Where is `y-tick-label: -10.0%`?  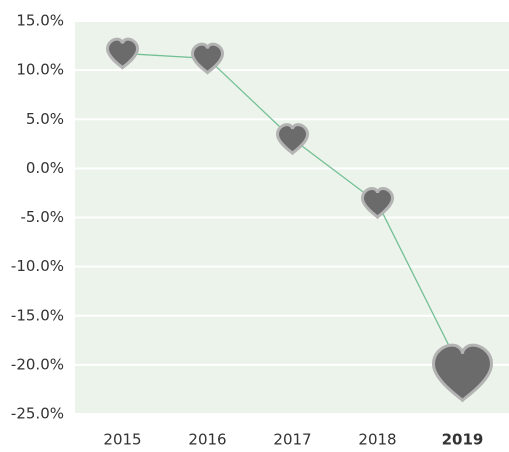 y-tick-label: -10.0% is located at coordinates (37, 266).